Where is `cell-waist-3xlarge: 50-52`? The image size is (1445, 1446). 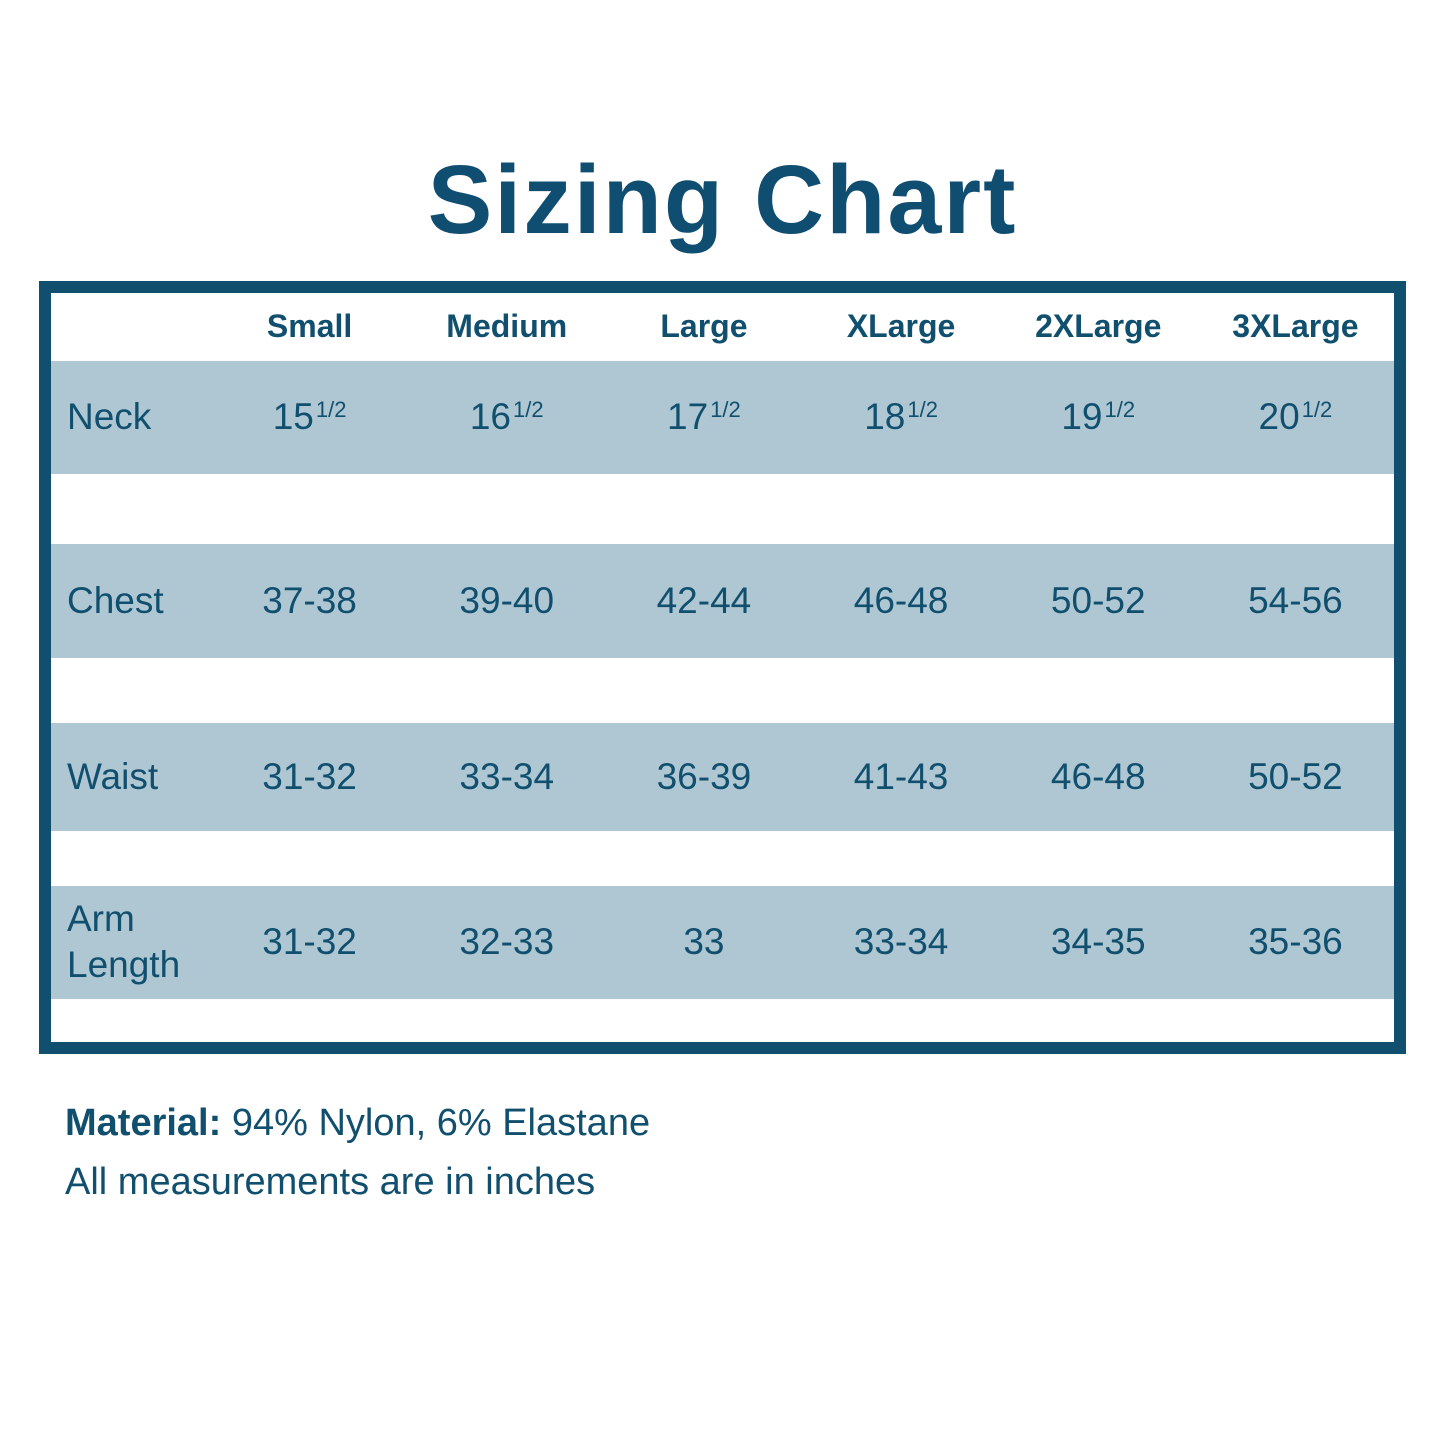
cell-waist-3xlarge: 50-52 is located at coordinates (1295, 776).